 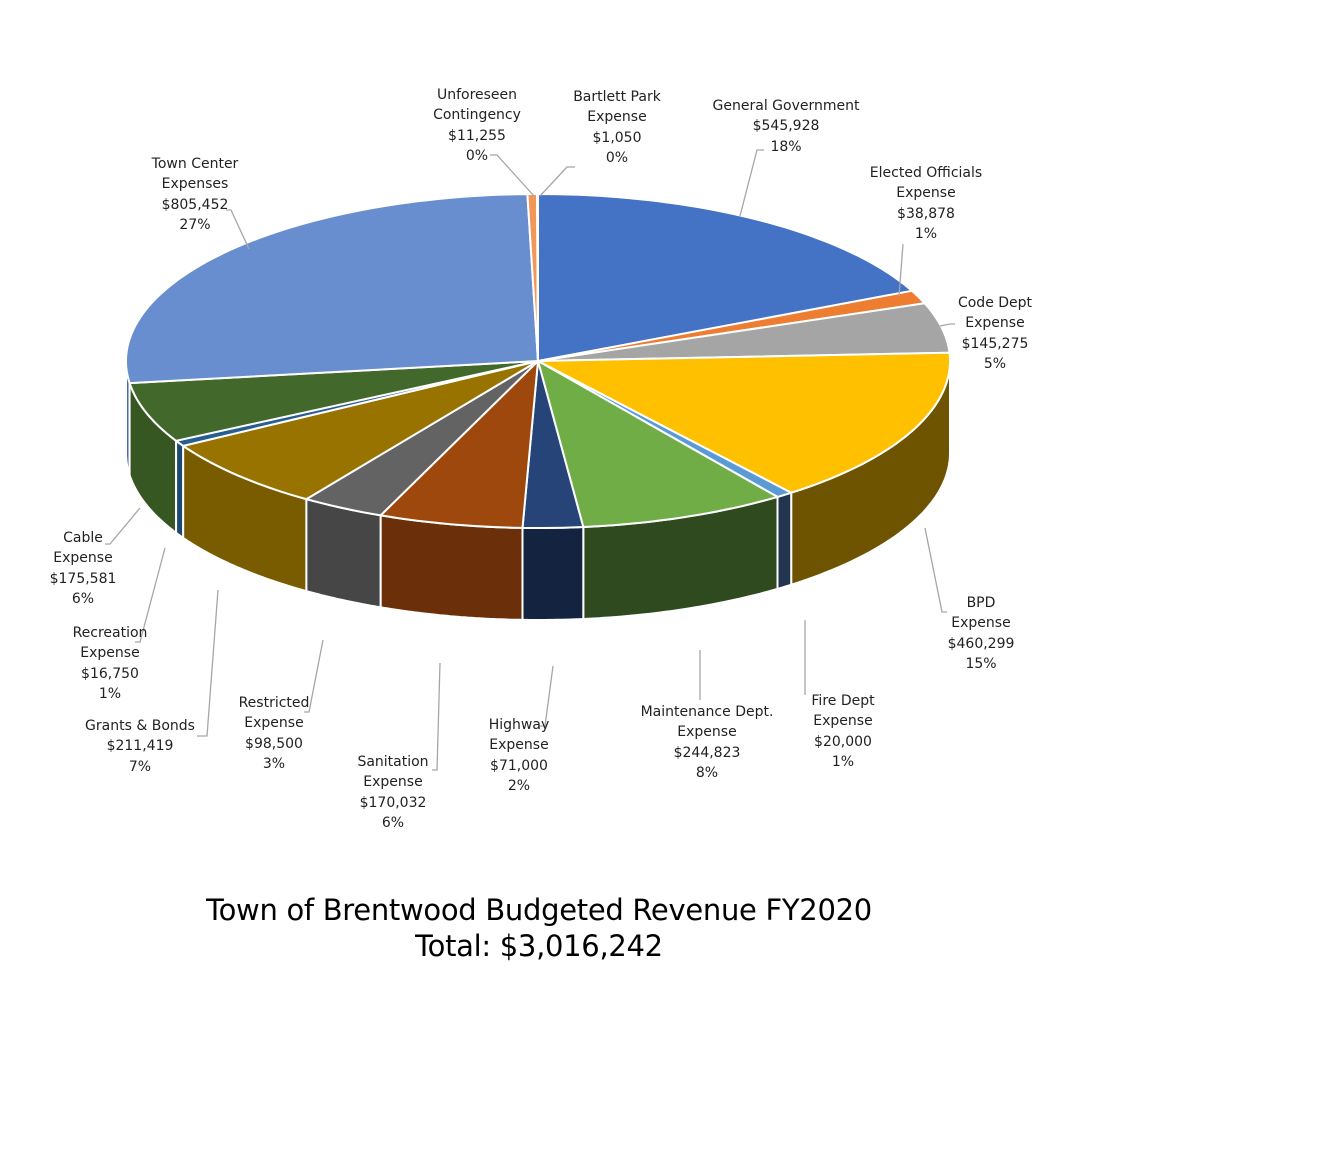 What do you see at coordinates (110, 633) in the screenshot?
I see `label-category: Recreation` at bounding box center [110, 633].